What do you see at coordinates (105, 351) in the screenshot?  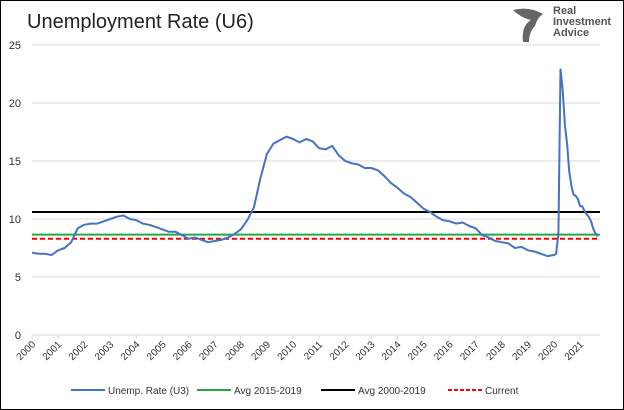 I see `x-tick-label: 2003` at bounding box center [105, 351].